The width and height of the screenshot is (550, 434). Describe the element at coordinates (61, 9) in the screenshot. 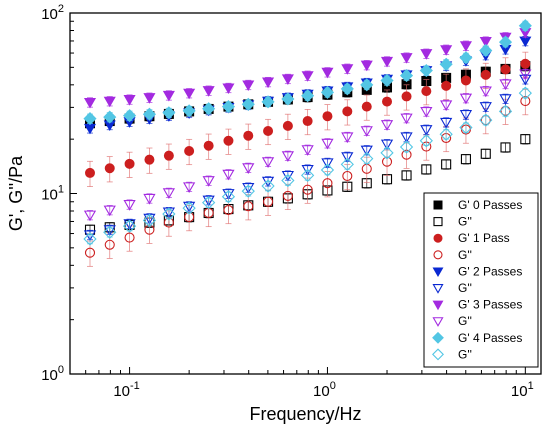

I see `y-tick-label-exponent: 2` at that location.